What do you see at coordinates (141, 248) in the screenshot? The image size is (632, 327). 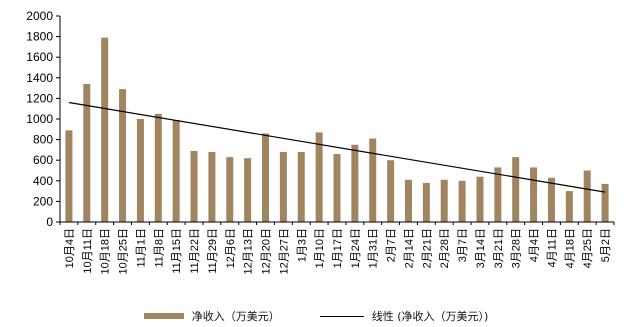 I see `x-tick-label: 11月1日` at bounding box center [141, 248].